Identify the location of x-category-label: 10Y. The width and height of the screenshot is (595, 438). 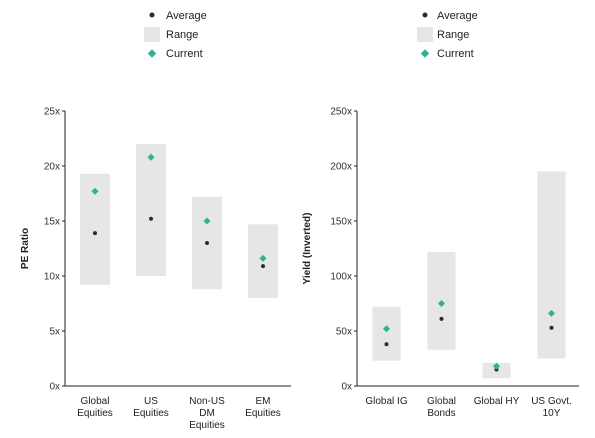
(552, 413).